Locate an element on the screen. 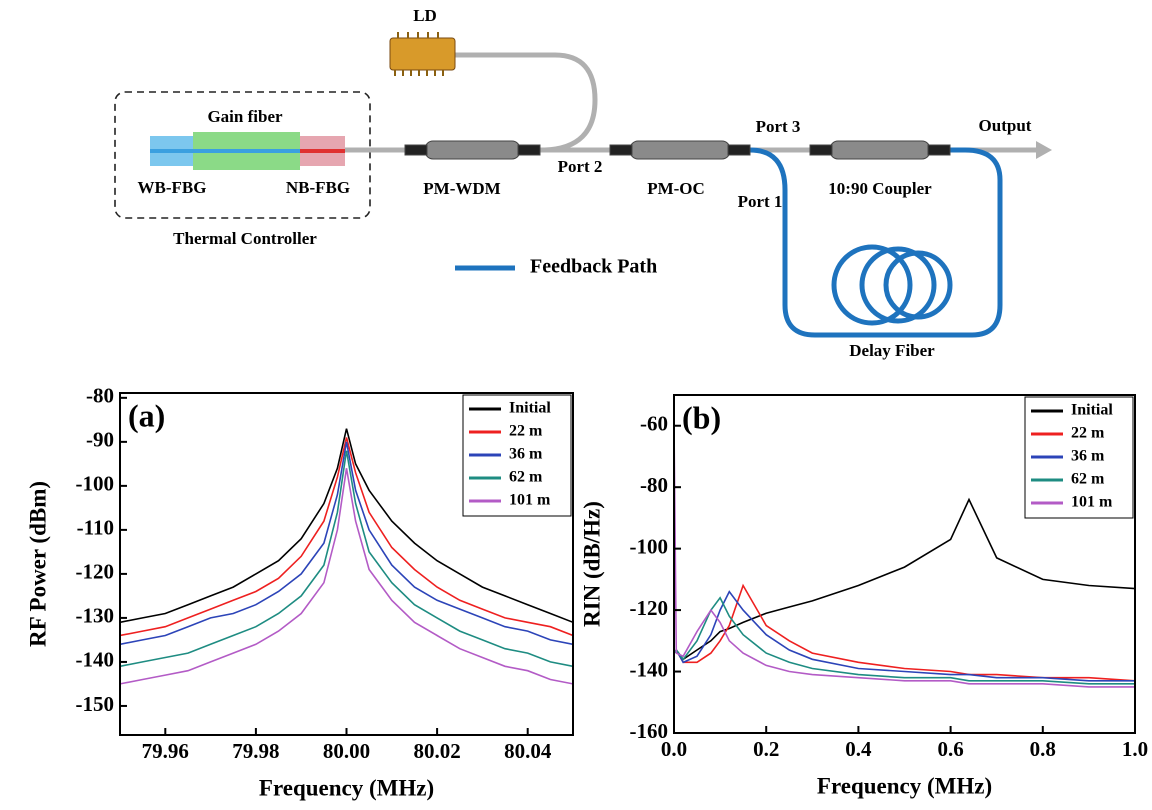  ld-fiber is located at coordinates (526, 102).